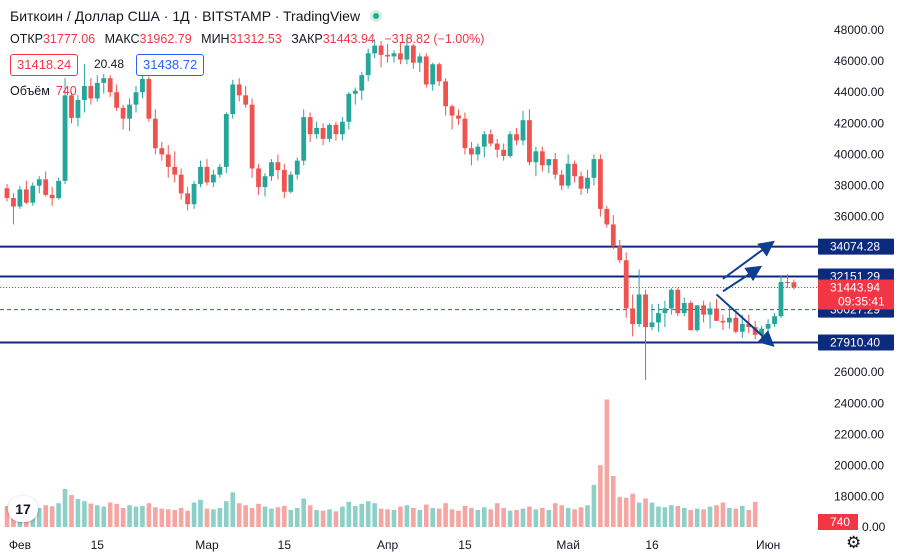 This screenshot has width=900, height=558. What do you see at coordinates (388, 545) in the screenshot?
I see `x-tick-label: Апр` at bounding box center [388, 545].